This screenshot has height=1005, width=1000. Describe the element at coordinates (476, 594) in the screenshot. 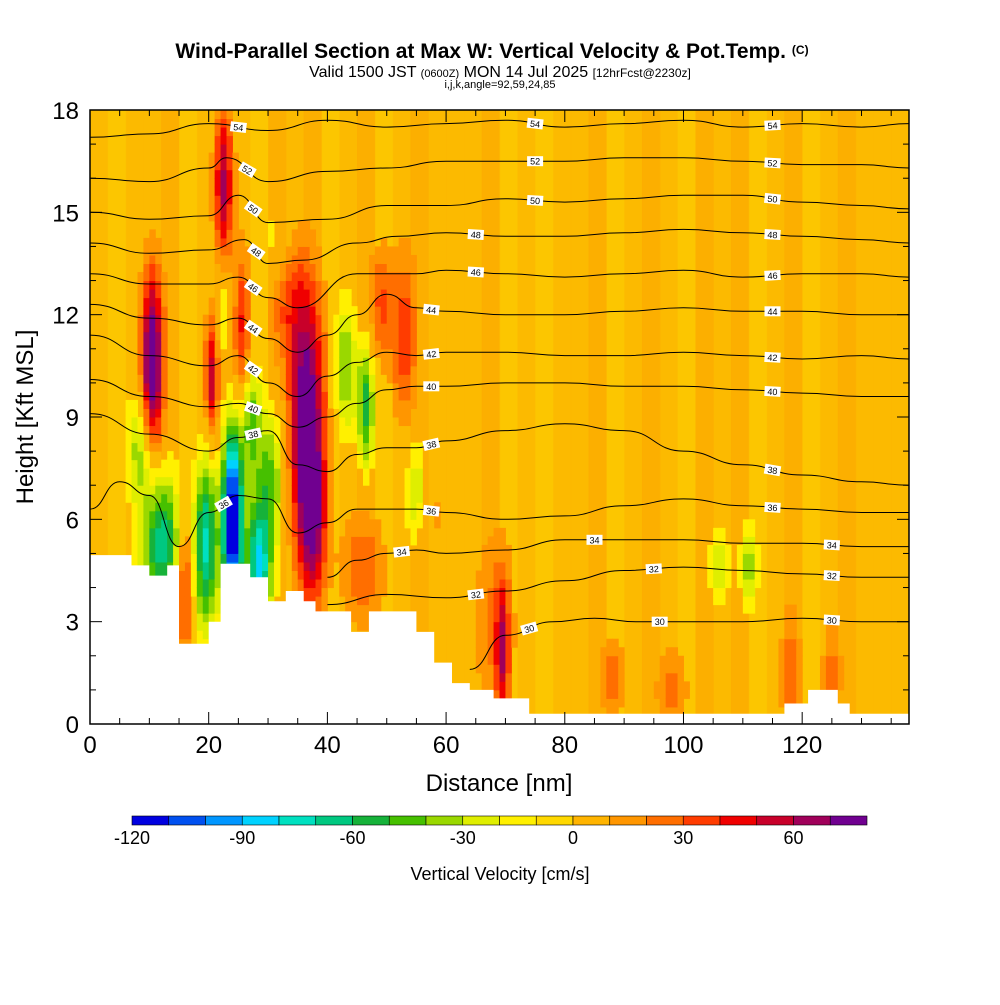

I see `contour-label: 32` at that location.